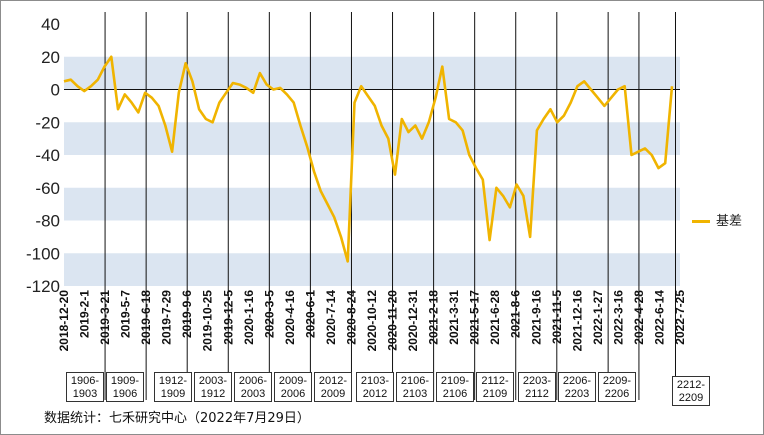  I want to click on contract-label: 2103- 2012, so click(375, 387).